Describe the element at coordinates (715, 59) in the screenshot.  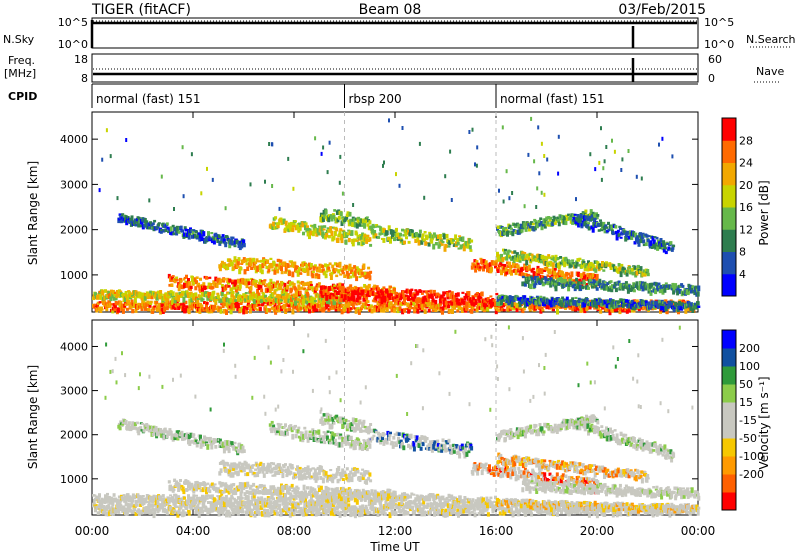
I see `nave-tick-top: 60` at that location.